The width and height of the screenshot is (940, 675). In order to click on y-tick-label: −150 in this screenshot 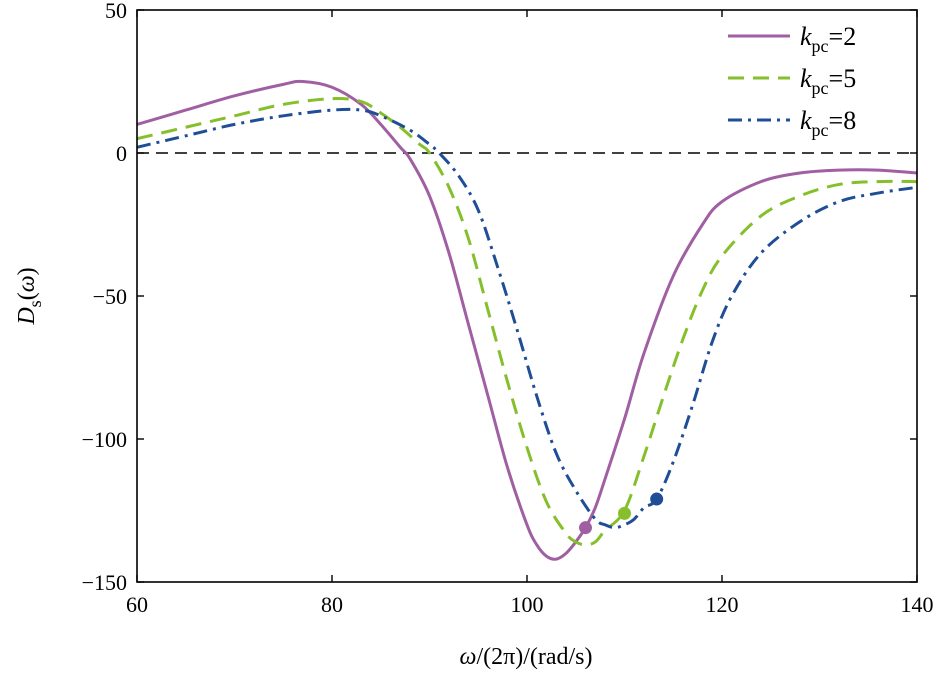, I will do `click(104, 582)`.